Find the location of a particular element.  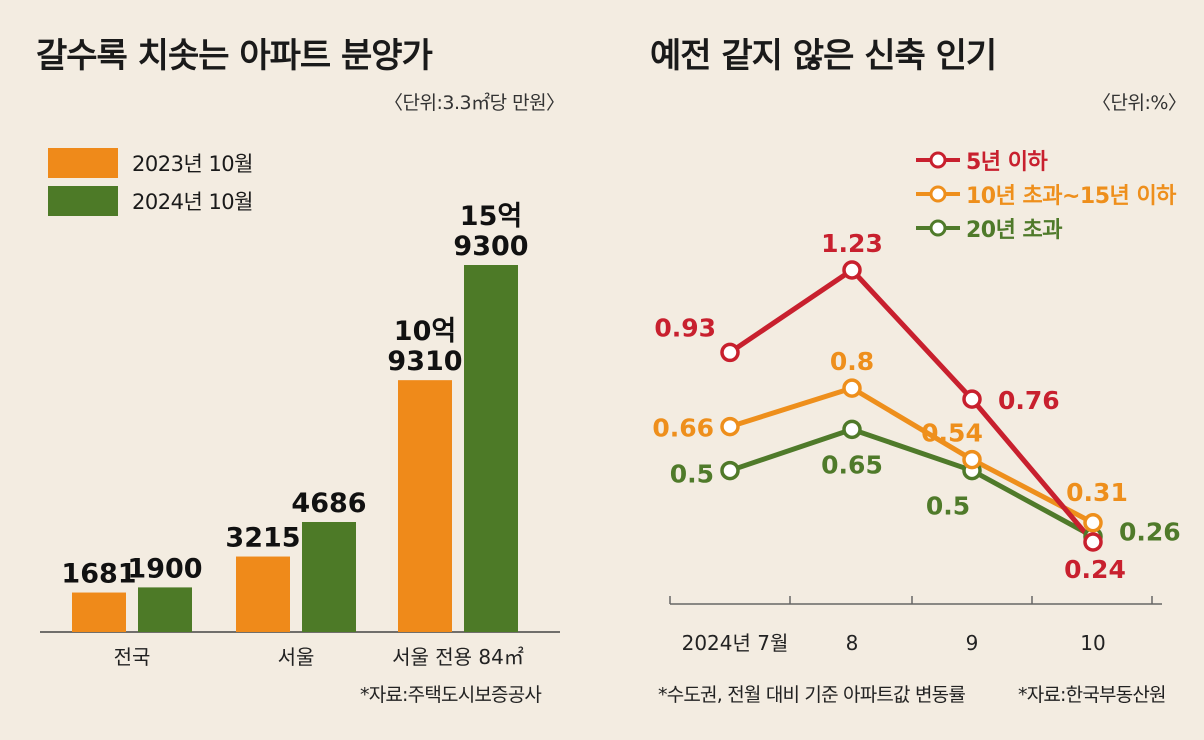

point-value-label: 1.23 is located at coordinates (852, 243).